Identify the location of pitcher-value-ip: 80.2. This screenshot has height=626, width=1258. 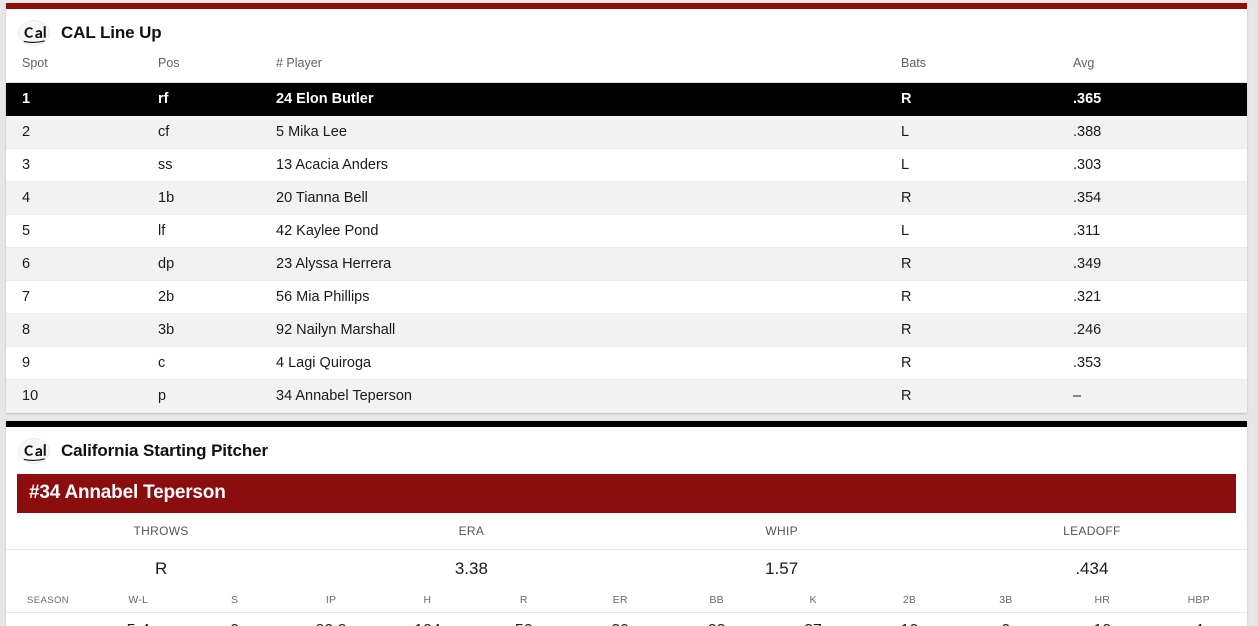
(331, 619).